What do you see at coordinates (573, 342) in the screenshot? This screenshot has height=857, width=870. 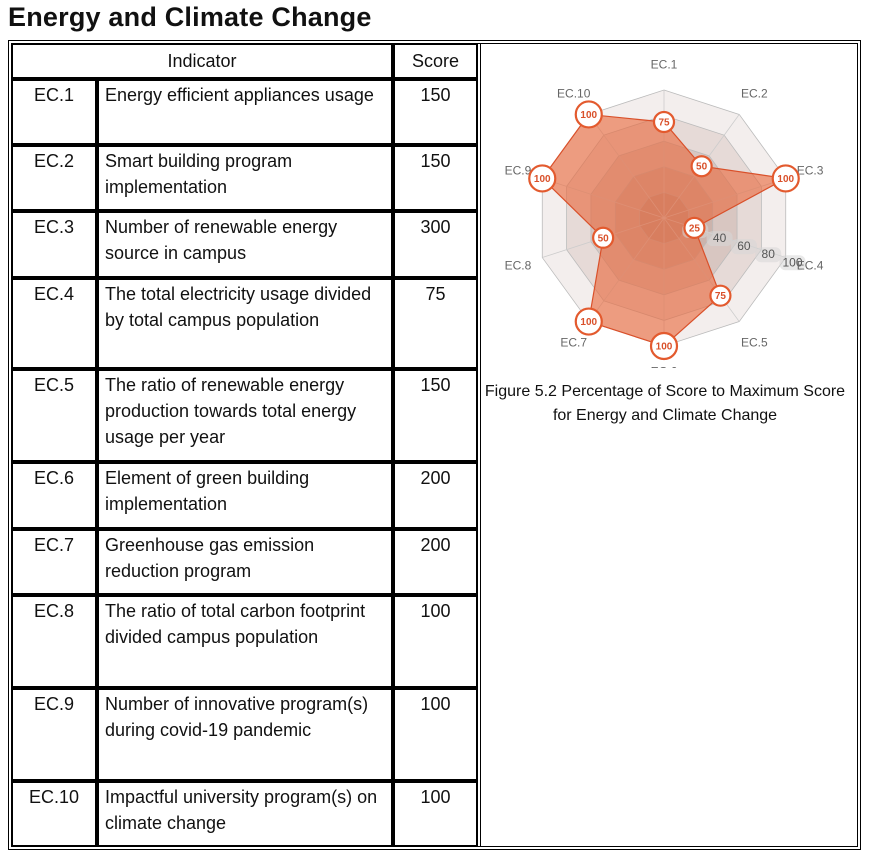 I see `radar-axis-label: EC.7` at bounding box center [573, 342].